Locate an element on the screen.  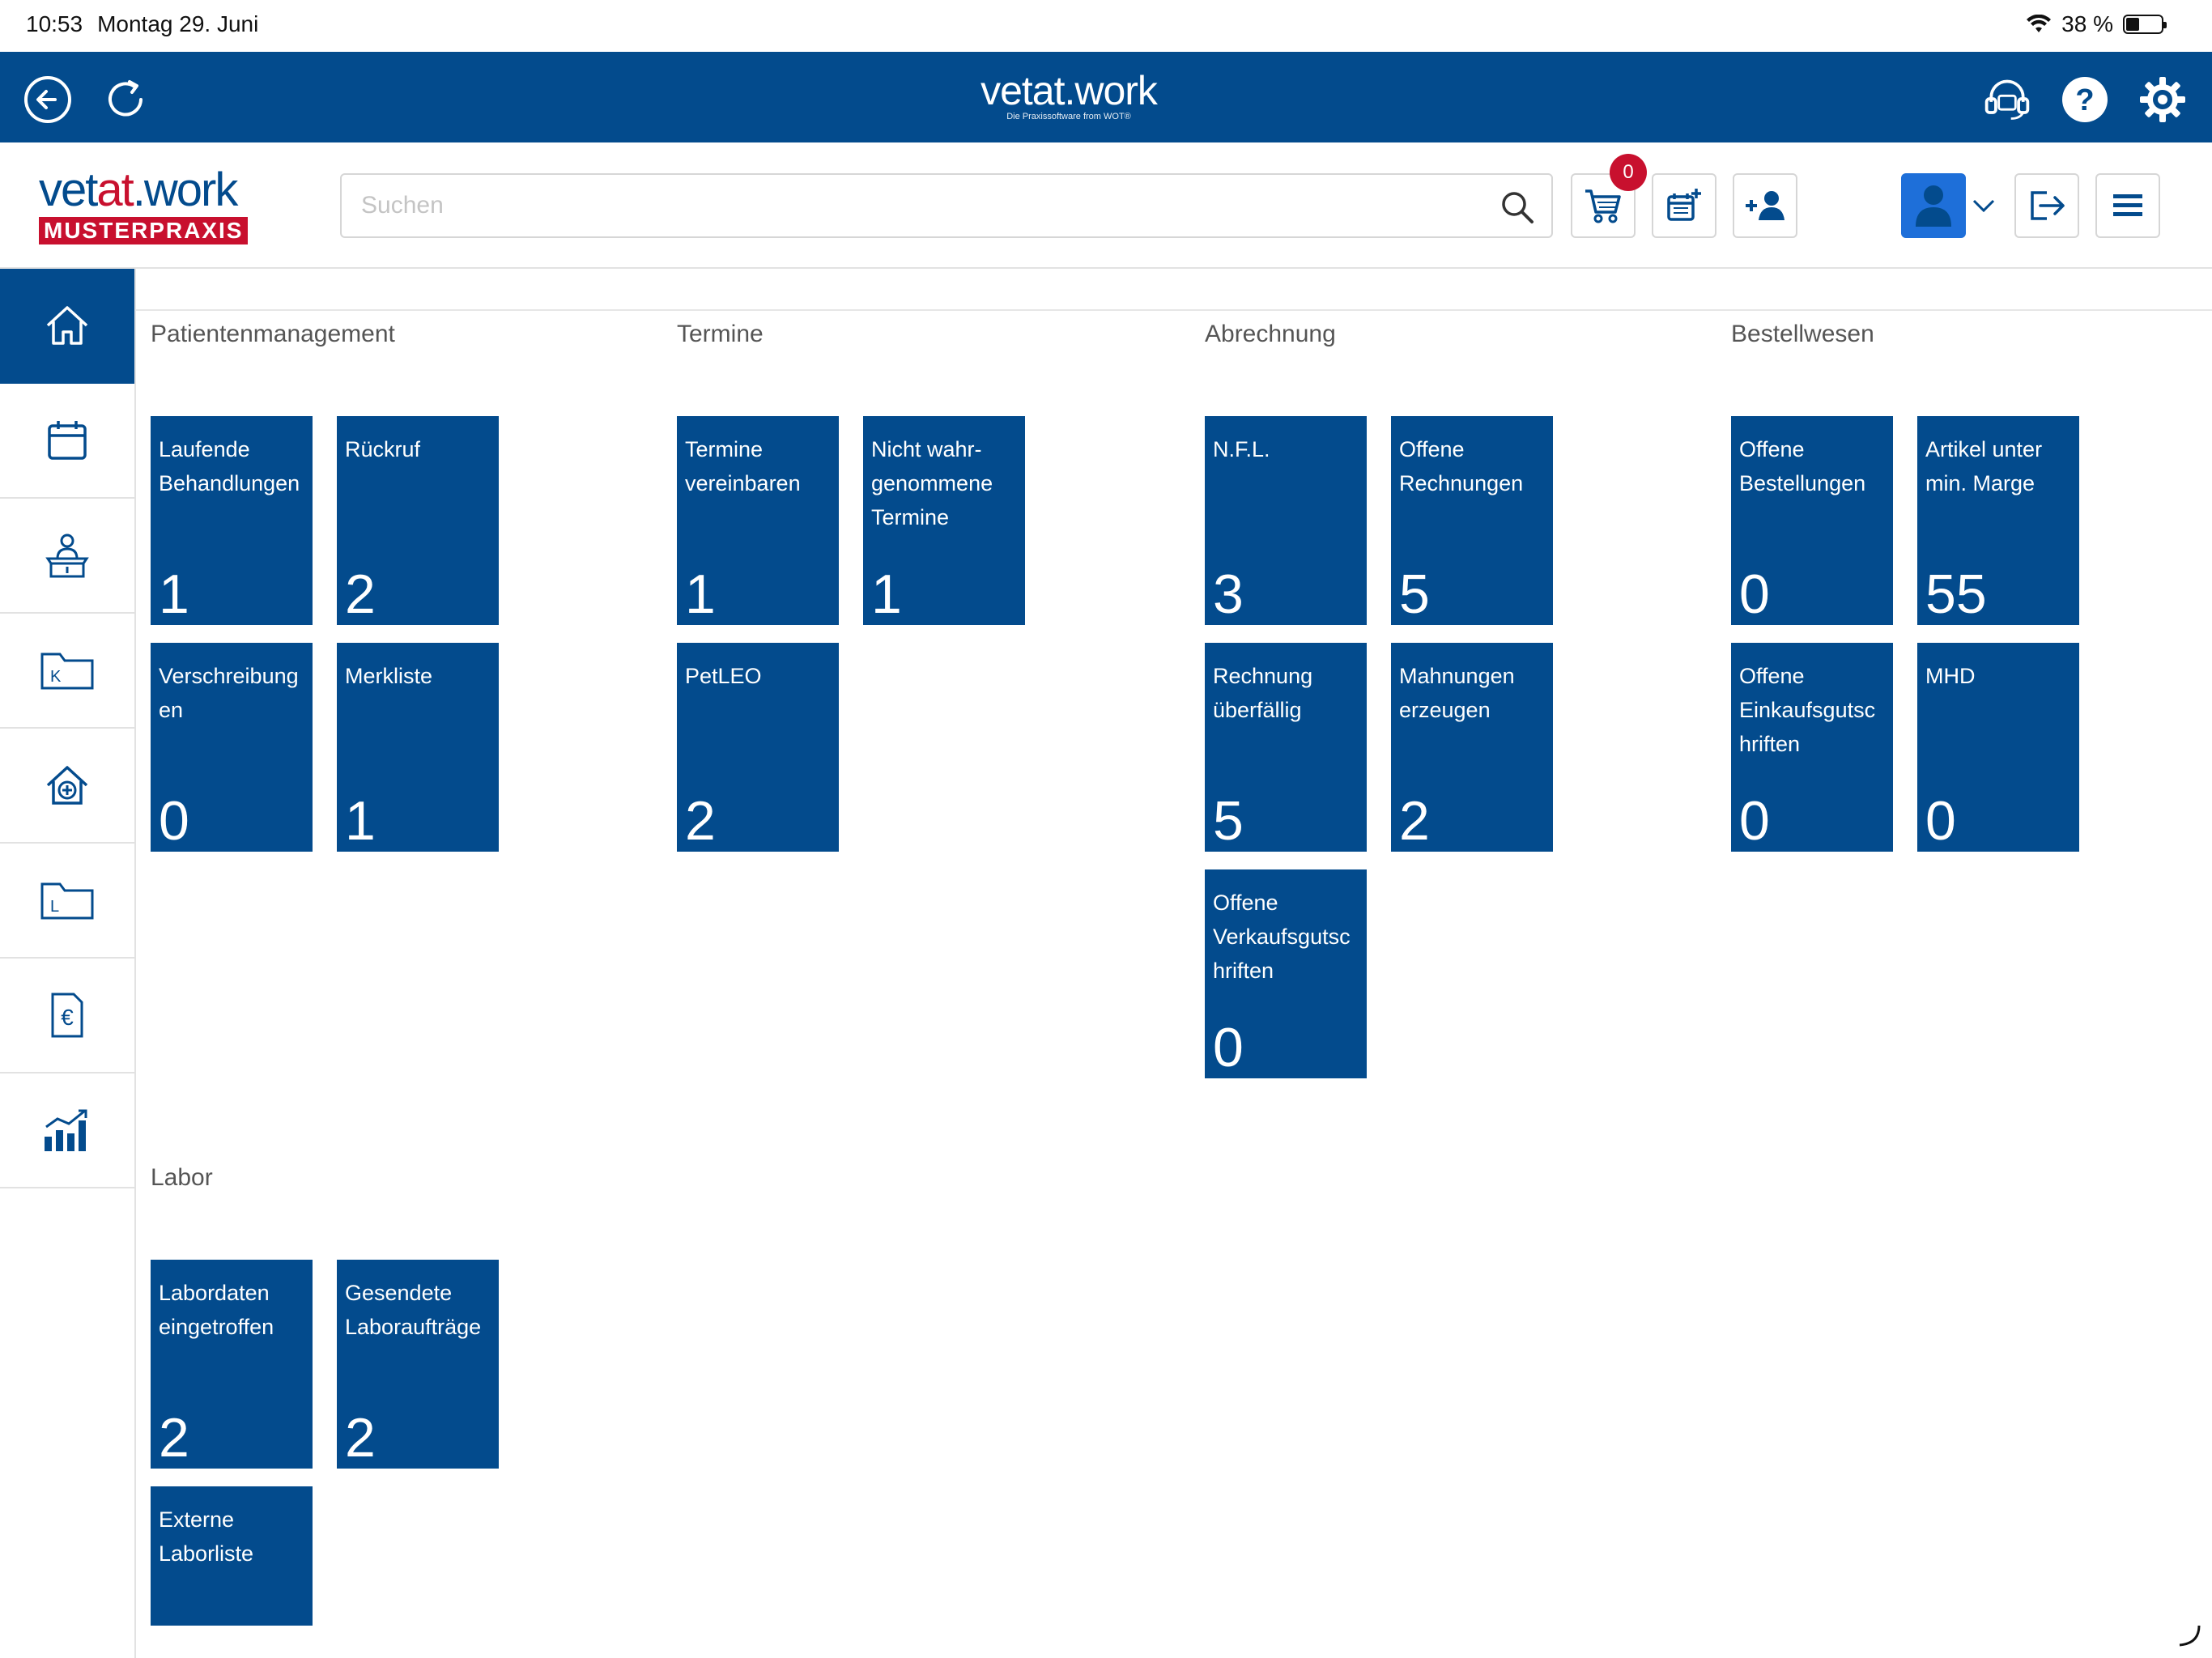
user-avatar is located at coordinates (1933, 205).